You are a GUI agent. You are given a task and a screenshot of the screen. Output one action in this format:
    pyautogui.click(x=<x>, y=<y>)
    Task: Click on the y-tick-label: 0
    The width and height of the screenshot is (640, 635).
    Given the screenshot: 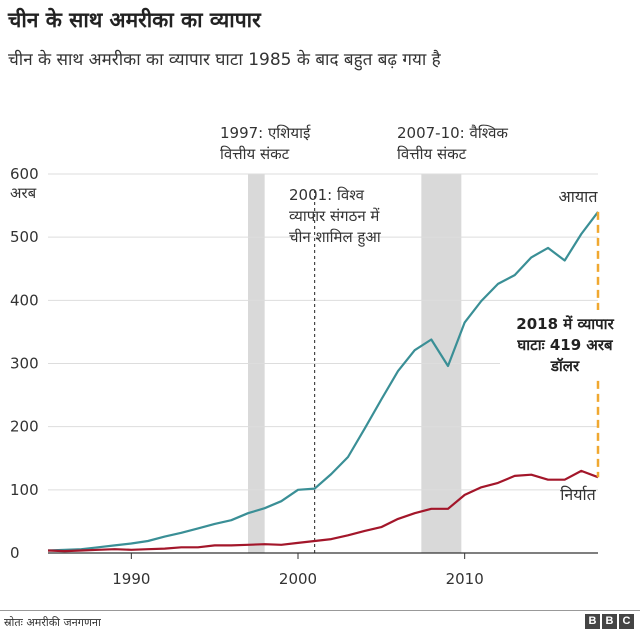 What is the action you would take?
    pyautogui.click(x=15, y=553)
    